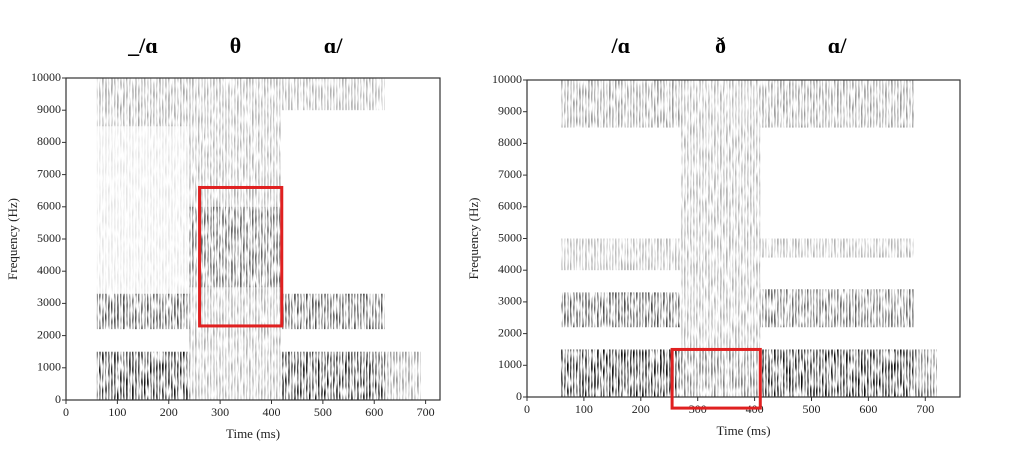 The image size is (1028, 466). Describe the element at coordinates (271, 412) in the screenshot. I see `x-tick-label: 400` at that location.